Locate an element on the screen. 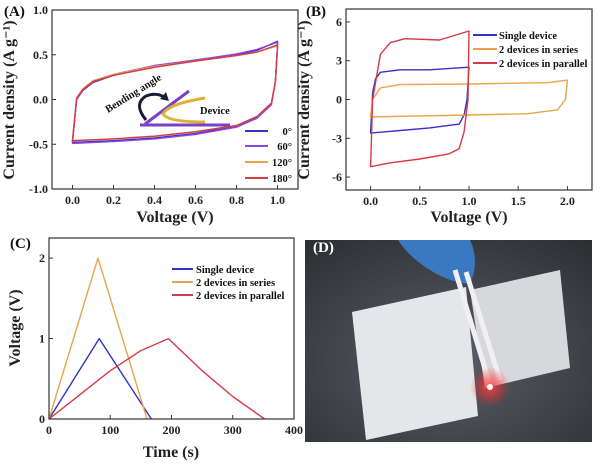 The height and width of the screenshot is (464, 600). x-tick-label: 0.5 is located at coordinates (419, 201).